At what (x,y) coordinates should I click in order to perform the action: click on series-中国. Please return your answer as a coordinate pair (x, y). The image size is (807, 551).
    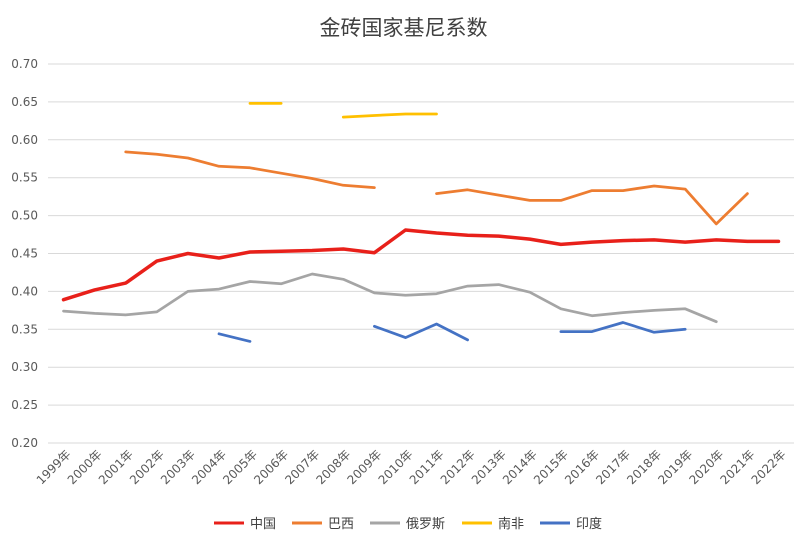
    Looking at the image, I should click on (421, 265).